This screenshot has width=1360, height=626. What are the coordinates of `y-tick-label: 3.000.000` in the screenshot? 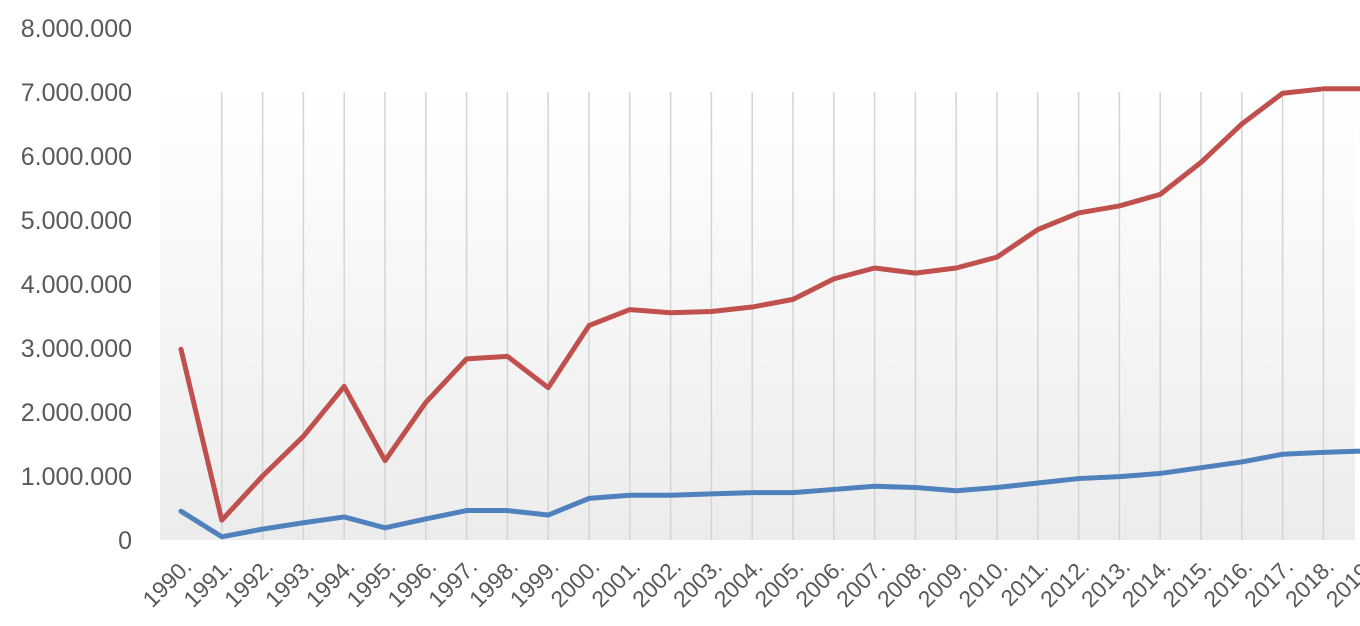 It's located at (76, 349).